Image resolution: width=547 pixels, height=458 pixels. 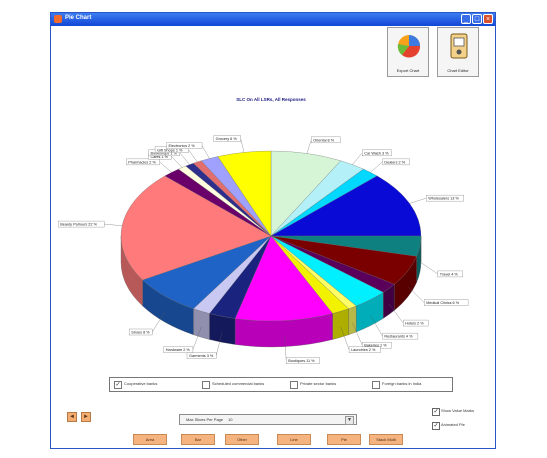 I want to click on slice-label: Wholesalers 13 %, so click(x=443, y=199).